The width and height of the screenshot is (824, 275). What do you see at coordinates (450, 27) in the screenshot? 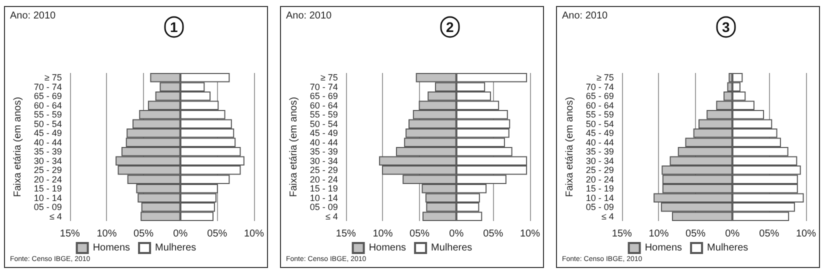
I see `chart-title: 2` at bounding box center [450, 27].